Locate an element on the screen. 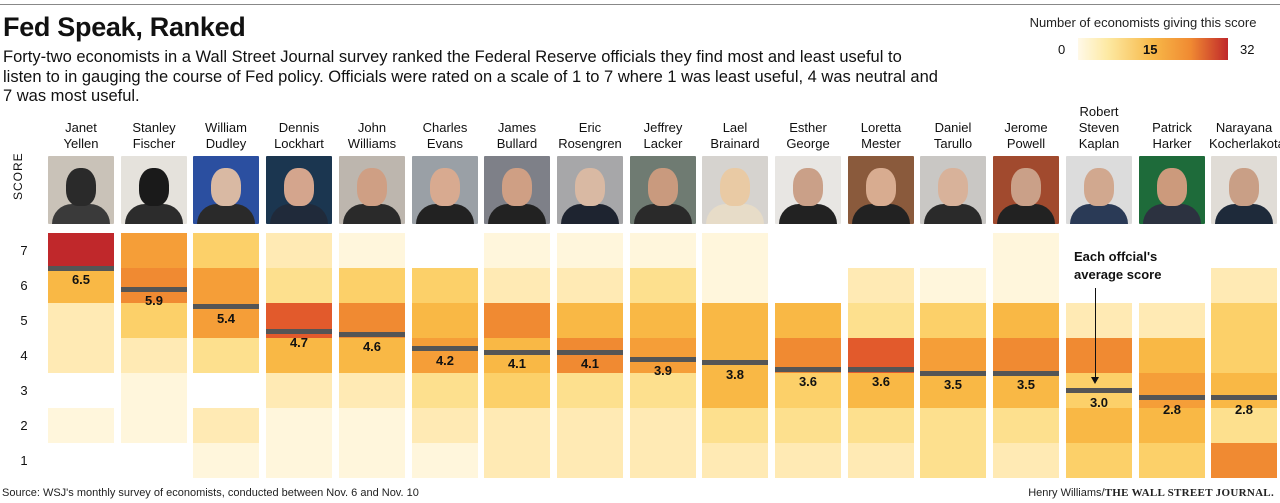  mean-score-label: 3.8 is located at coordinates (735, 374).